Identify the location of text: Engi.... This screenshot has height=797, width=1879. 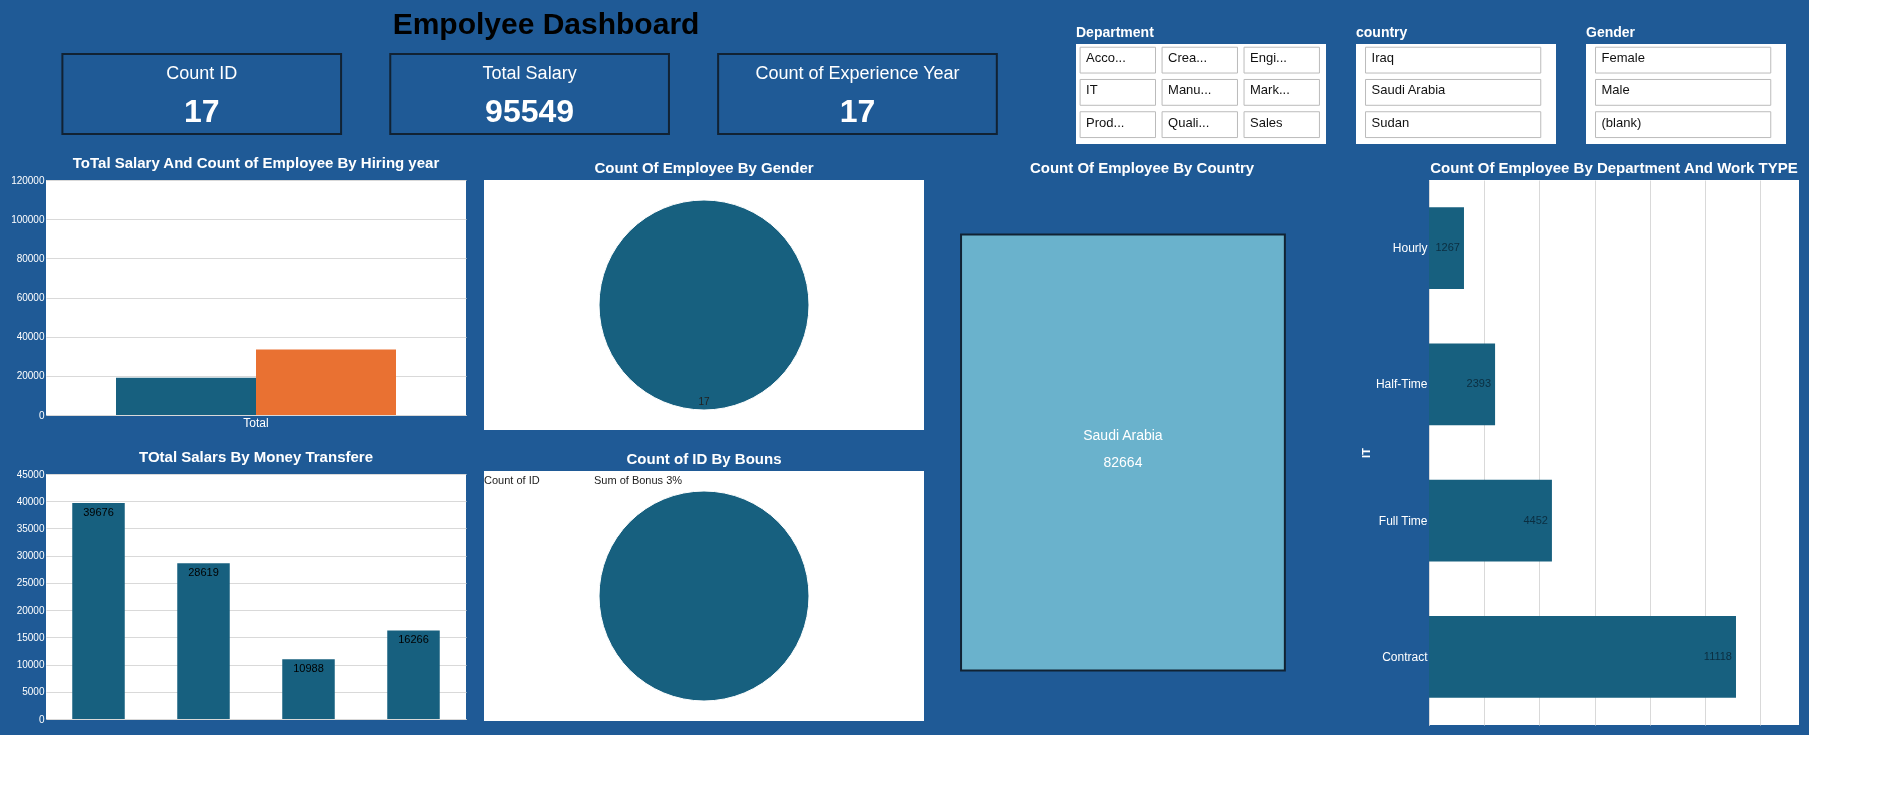
(1268, 58).